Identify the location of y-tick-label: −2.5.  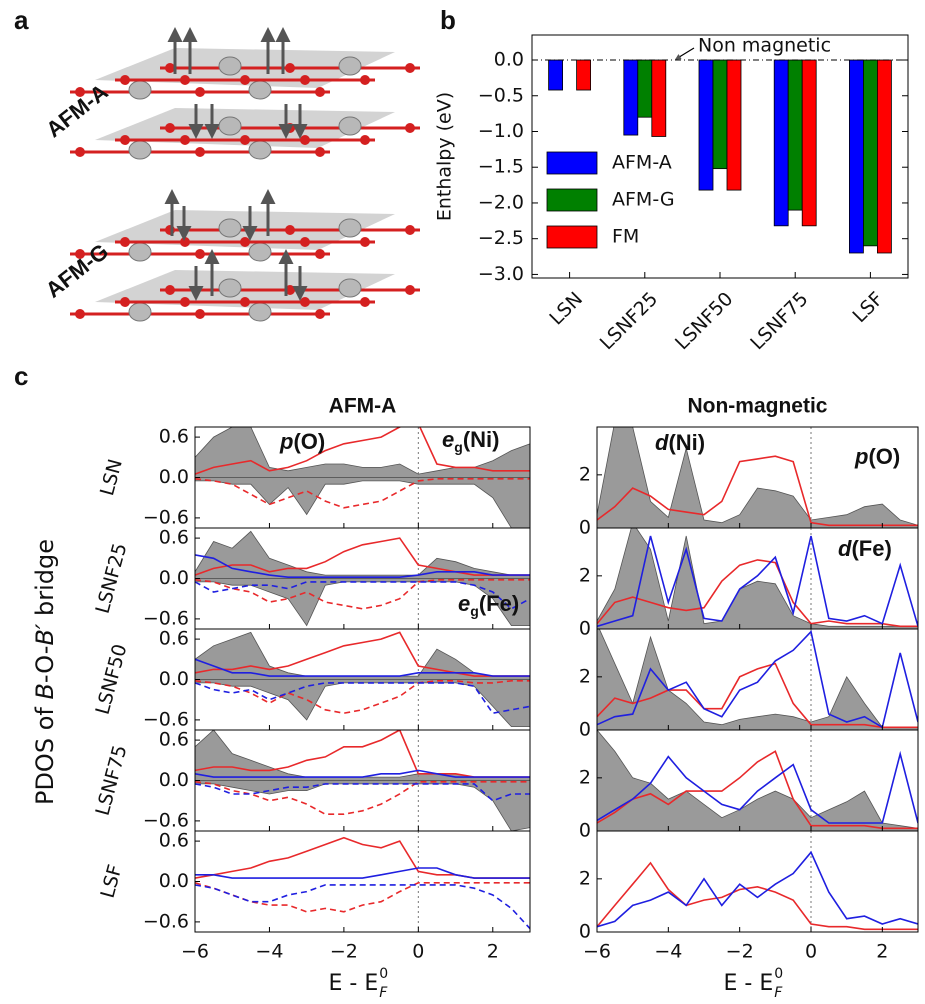
(501, 238).